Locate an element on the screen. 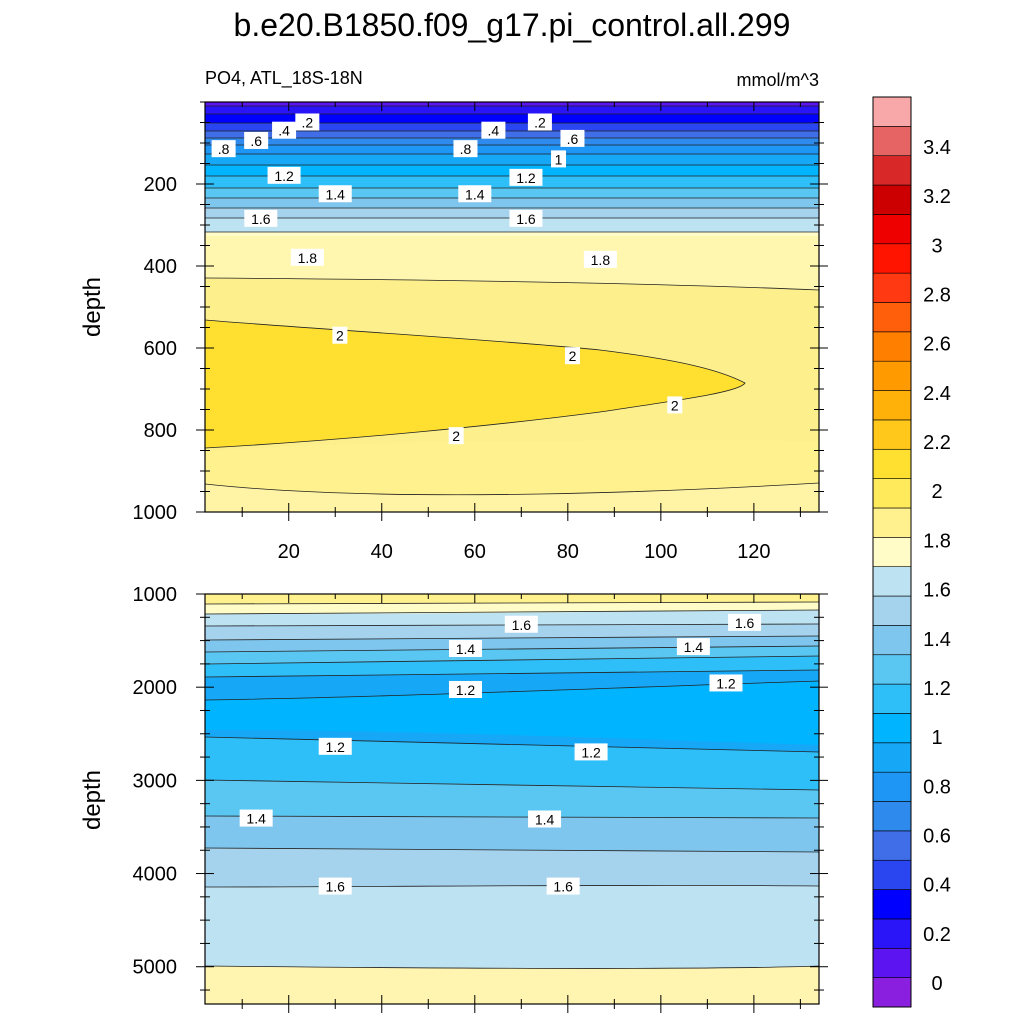 This screenshot has width=1024, height=1024. contour-label: .6 is located at coordinates (256, 140).